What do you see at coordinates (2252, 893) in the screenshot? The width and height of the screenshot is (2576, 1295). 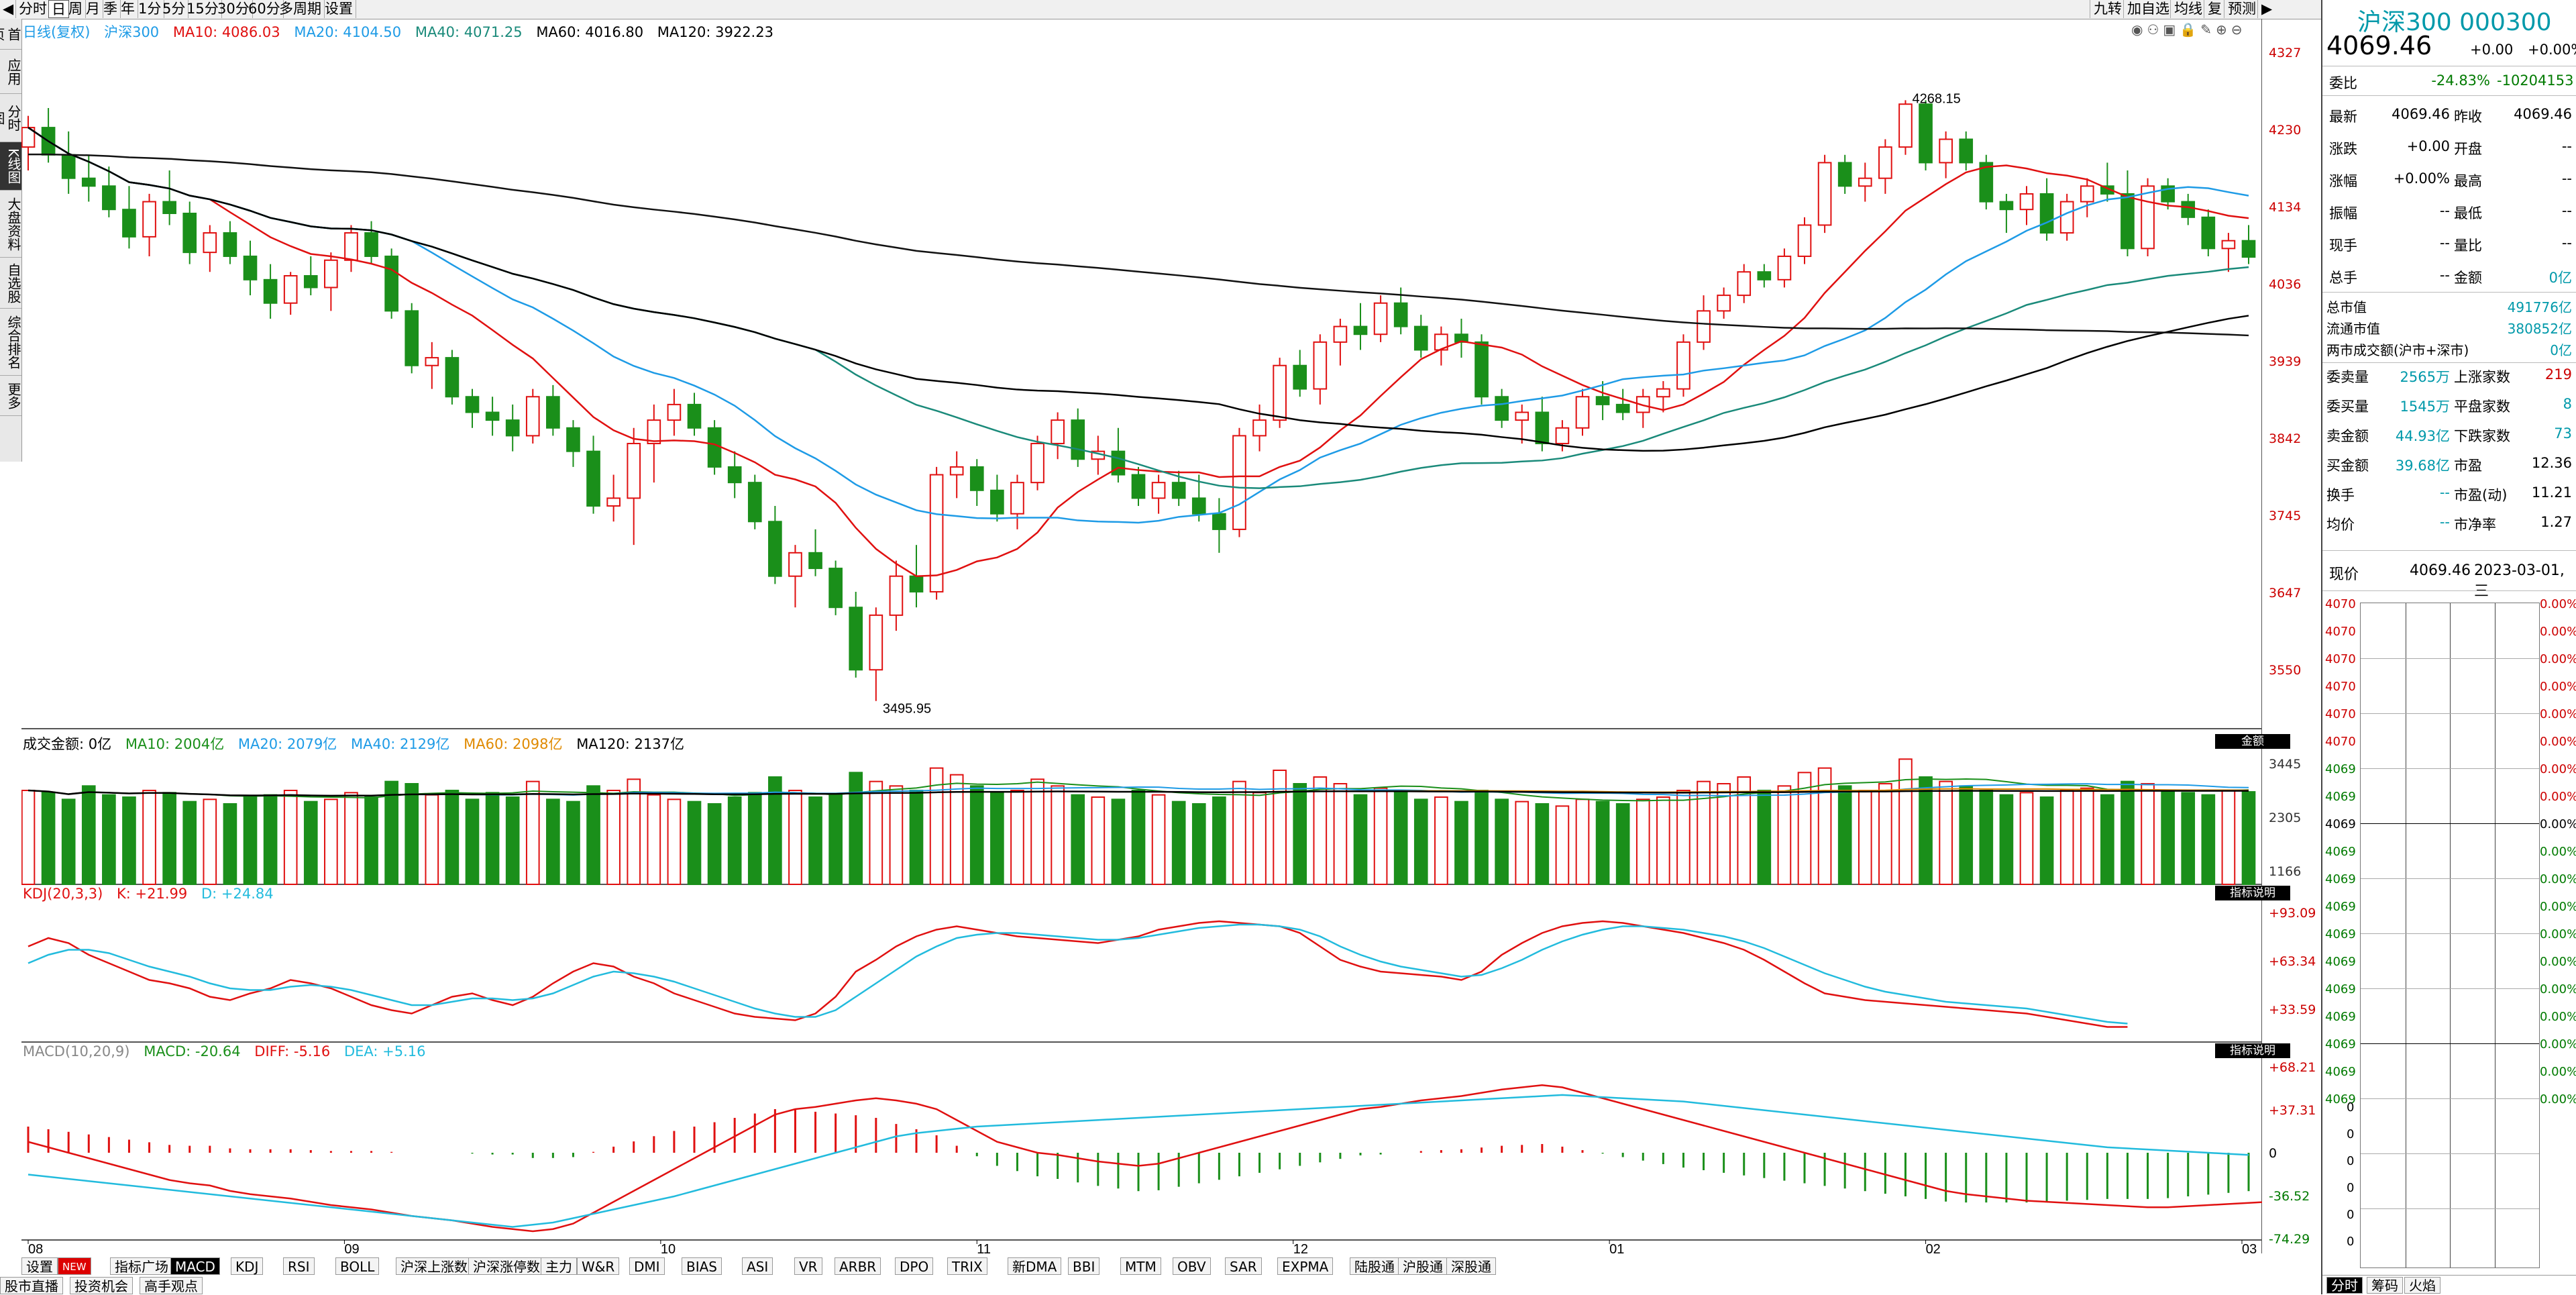 I see `kdj-info-button: 指标说明` at bounding box center [2252, 893].